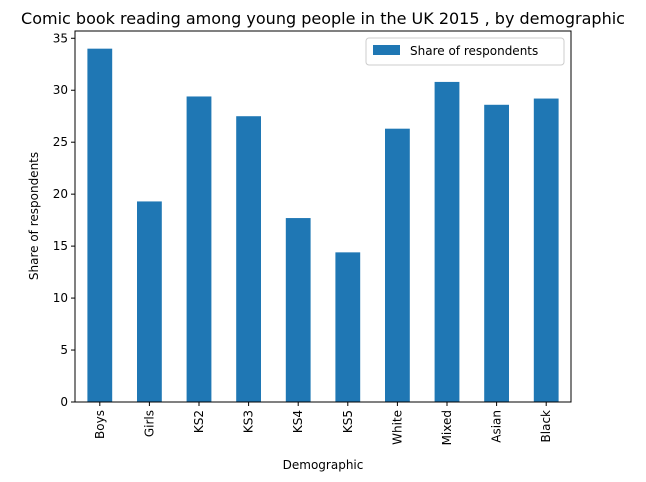 The height and width of the screenshot is (482, 646). I want to click on x-tick-label: KS5, so click(348, 421).